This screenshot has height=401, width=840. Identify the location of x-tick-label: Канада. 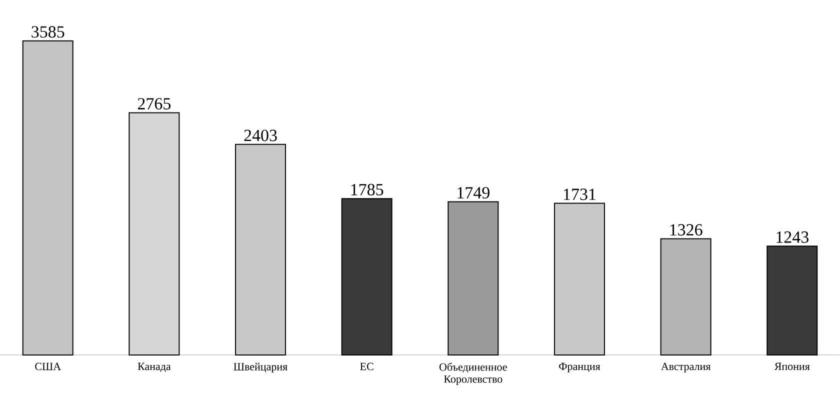
(154, 367).